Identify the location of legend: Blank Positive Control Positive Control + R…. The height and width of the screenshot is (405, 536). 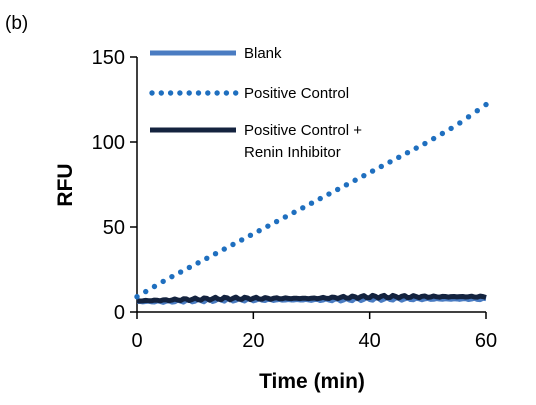
(255, 103).